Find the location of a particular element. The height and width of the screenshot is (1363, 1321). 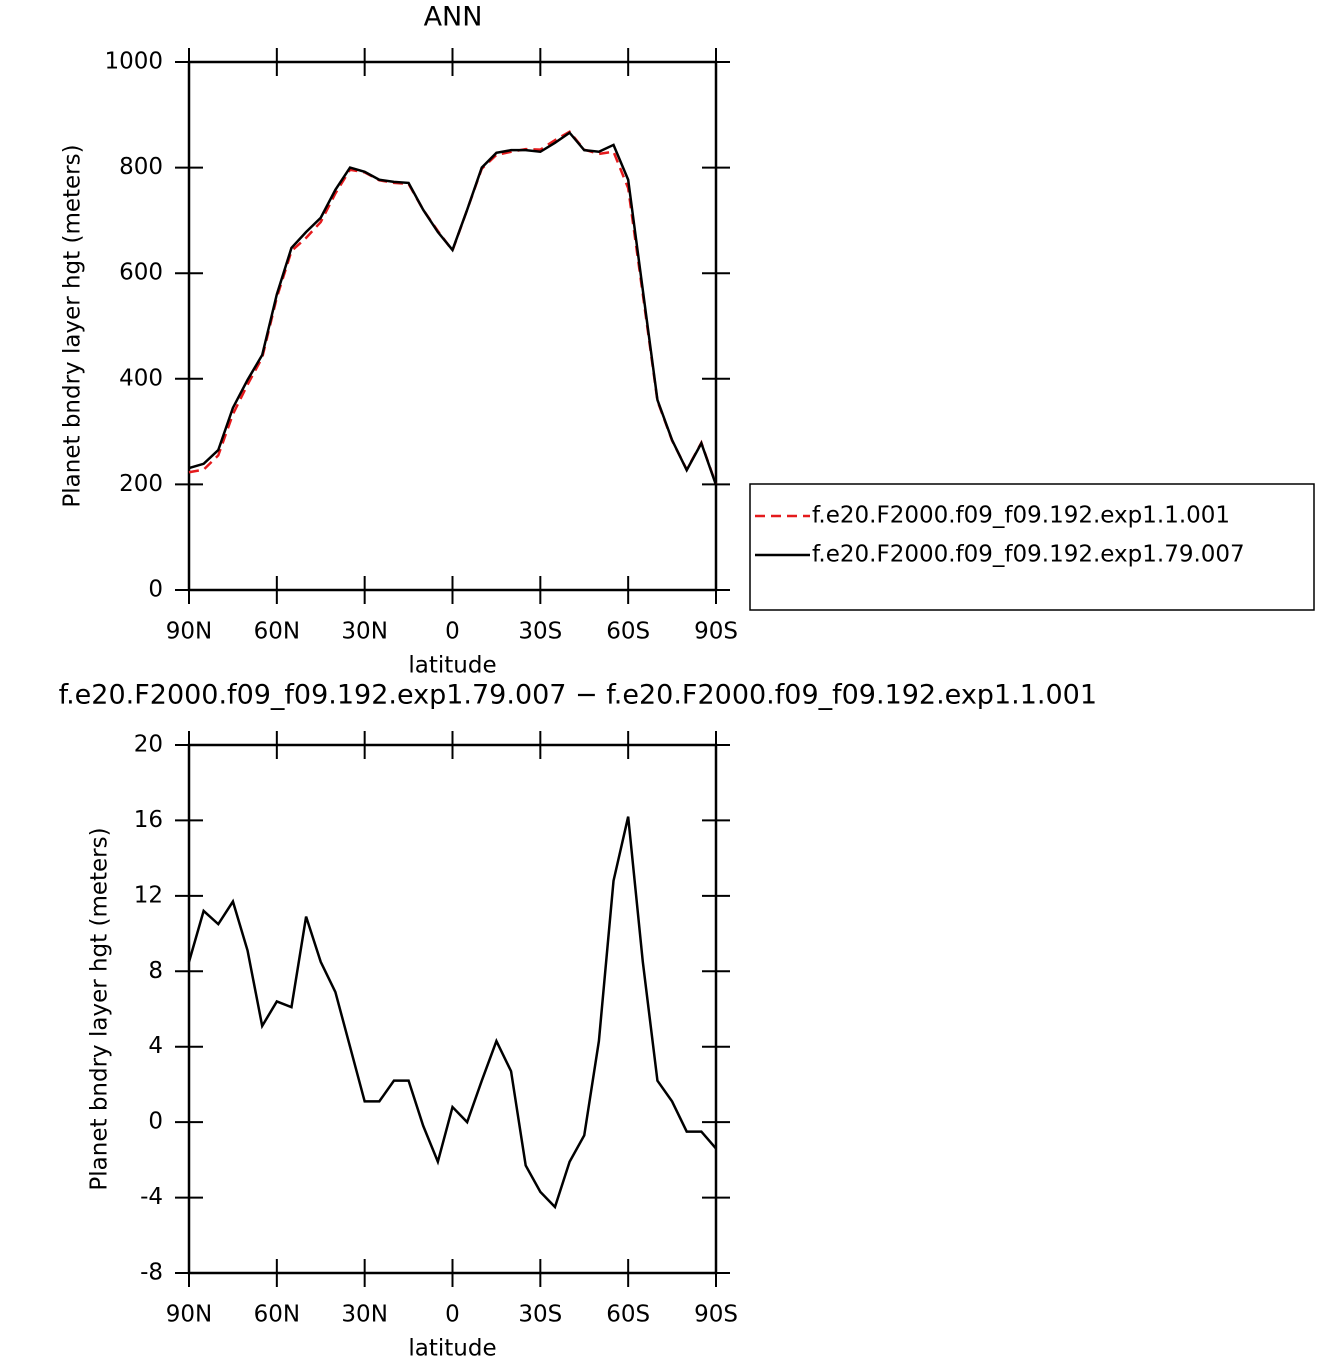

y-tick-label: 200 is located at coordinates (141, 484).